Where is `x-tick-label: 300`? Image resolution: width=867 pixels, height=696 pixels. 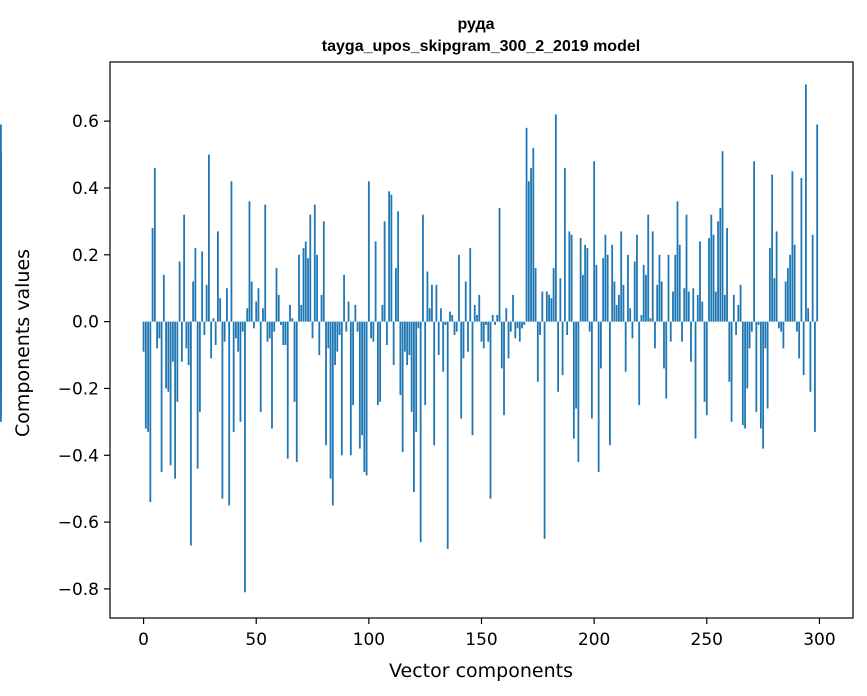
x-tick-label: 300 is located at coordinates (819, 640).